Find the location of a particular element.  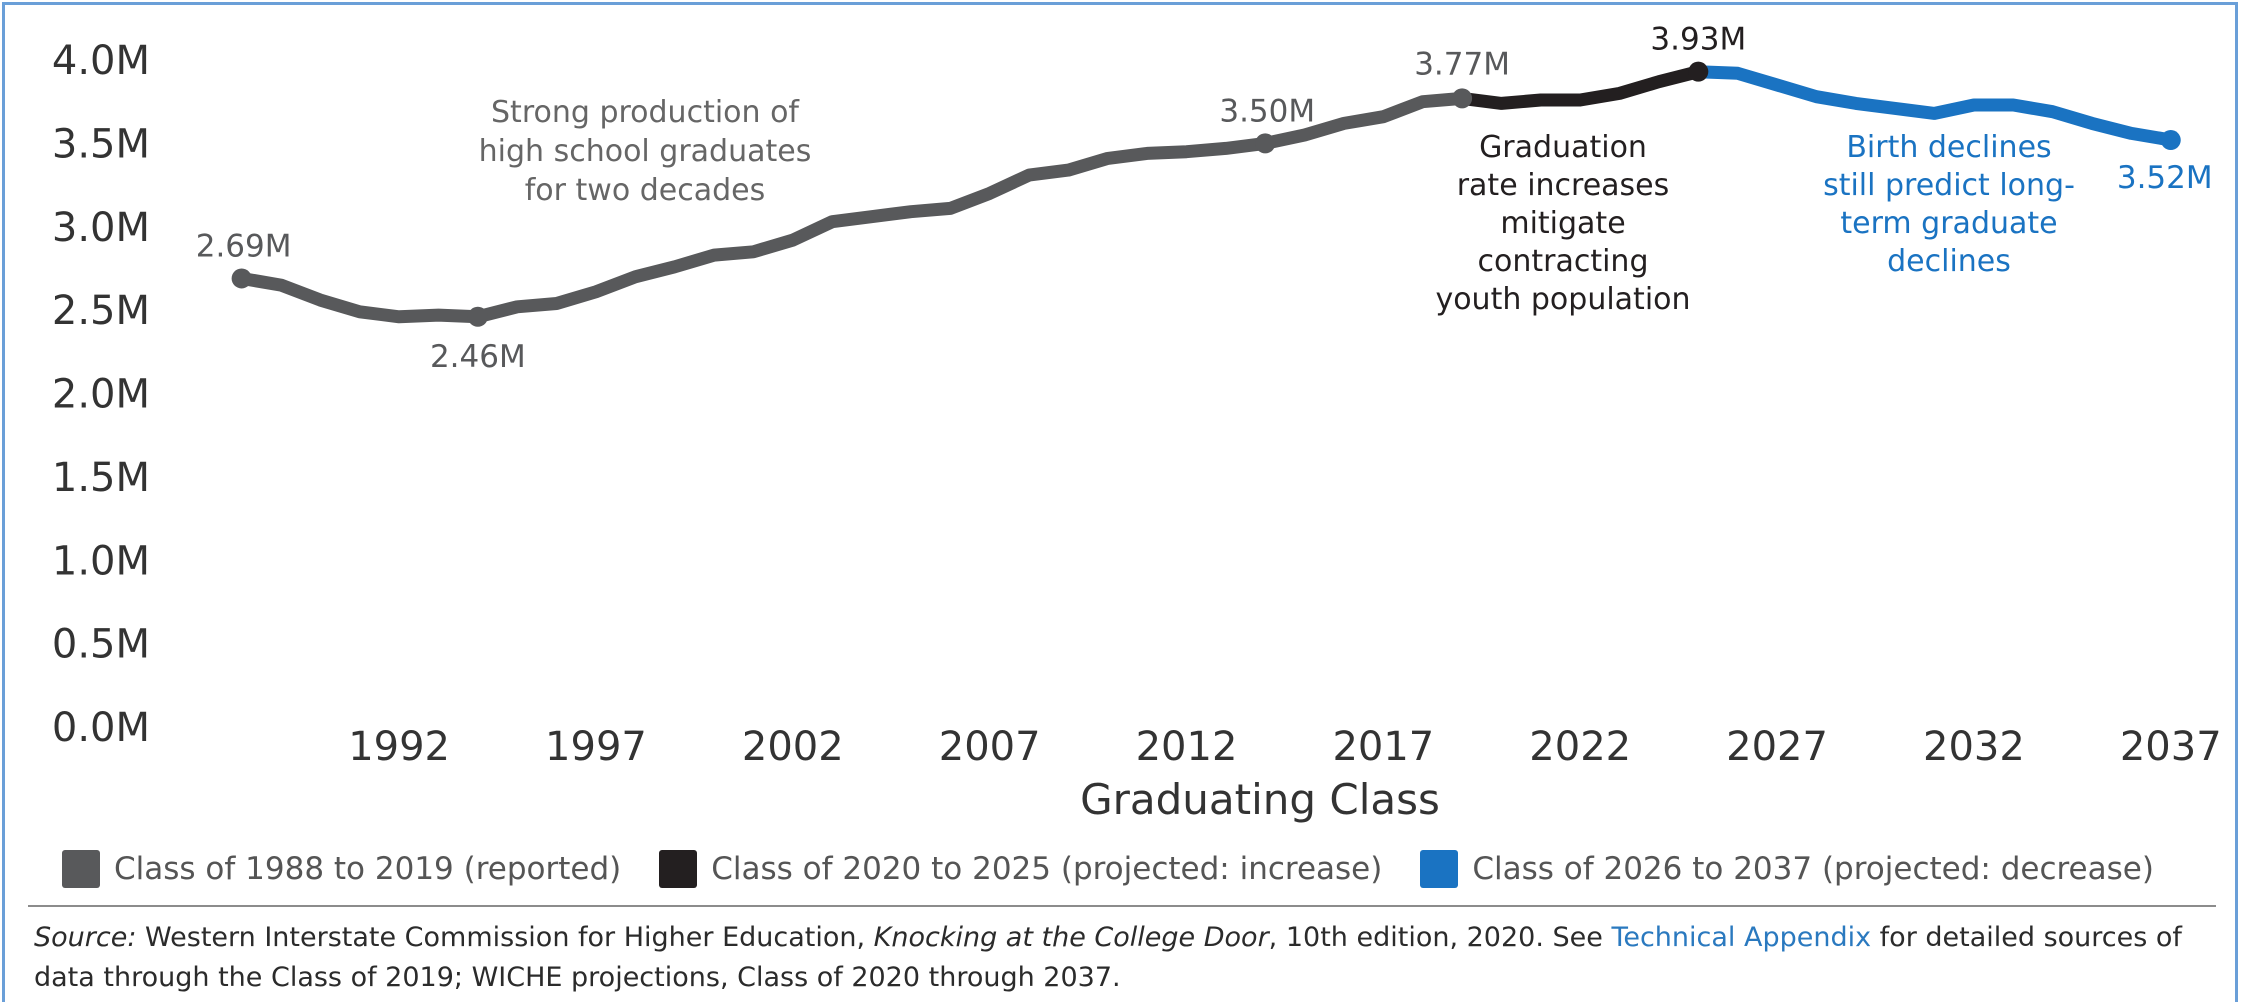

source-text-2: , 10th edition, 2020. See is located at coordinates (1440, 937).